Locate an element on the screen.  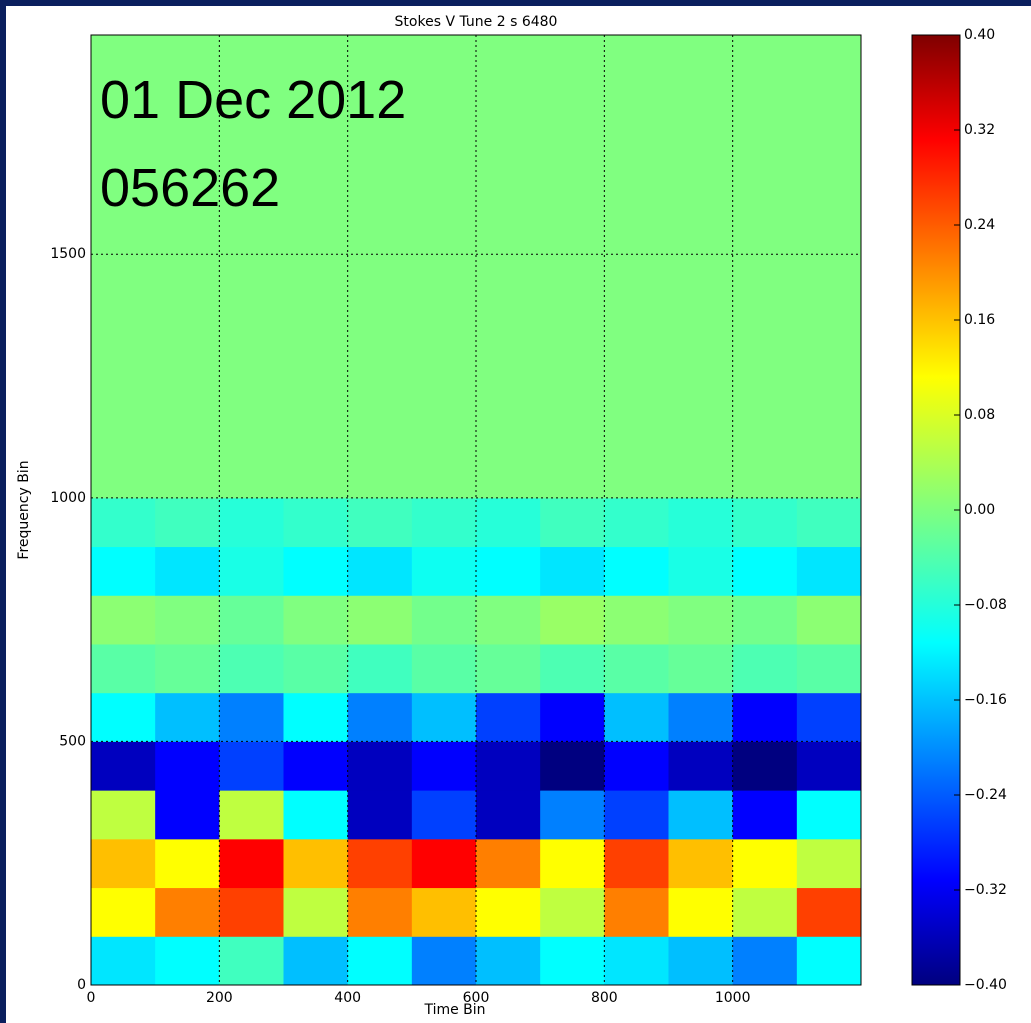
colorbar-tick-label: 0.32 is located at coordinates (979, 130).